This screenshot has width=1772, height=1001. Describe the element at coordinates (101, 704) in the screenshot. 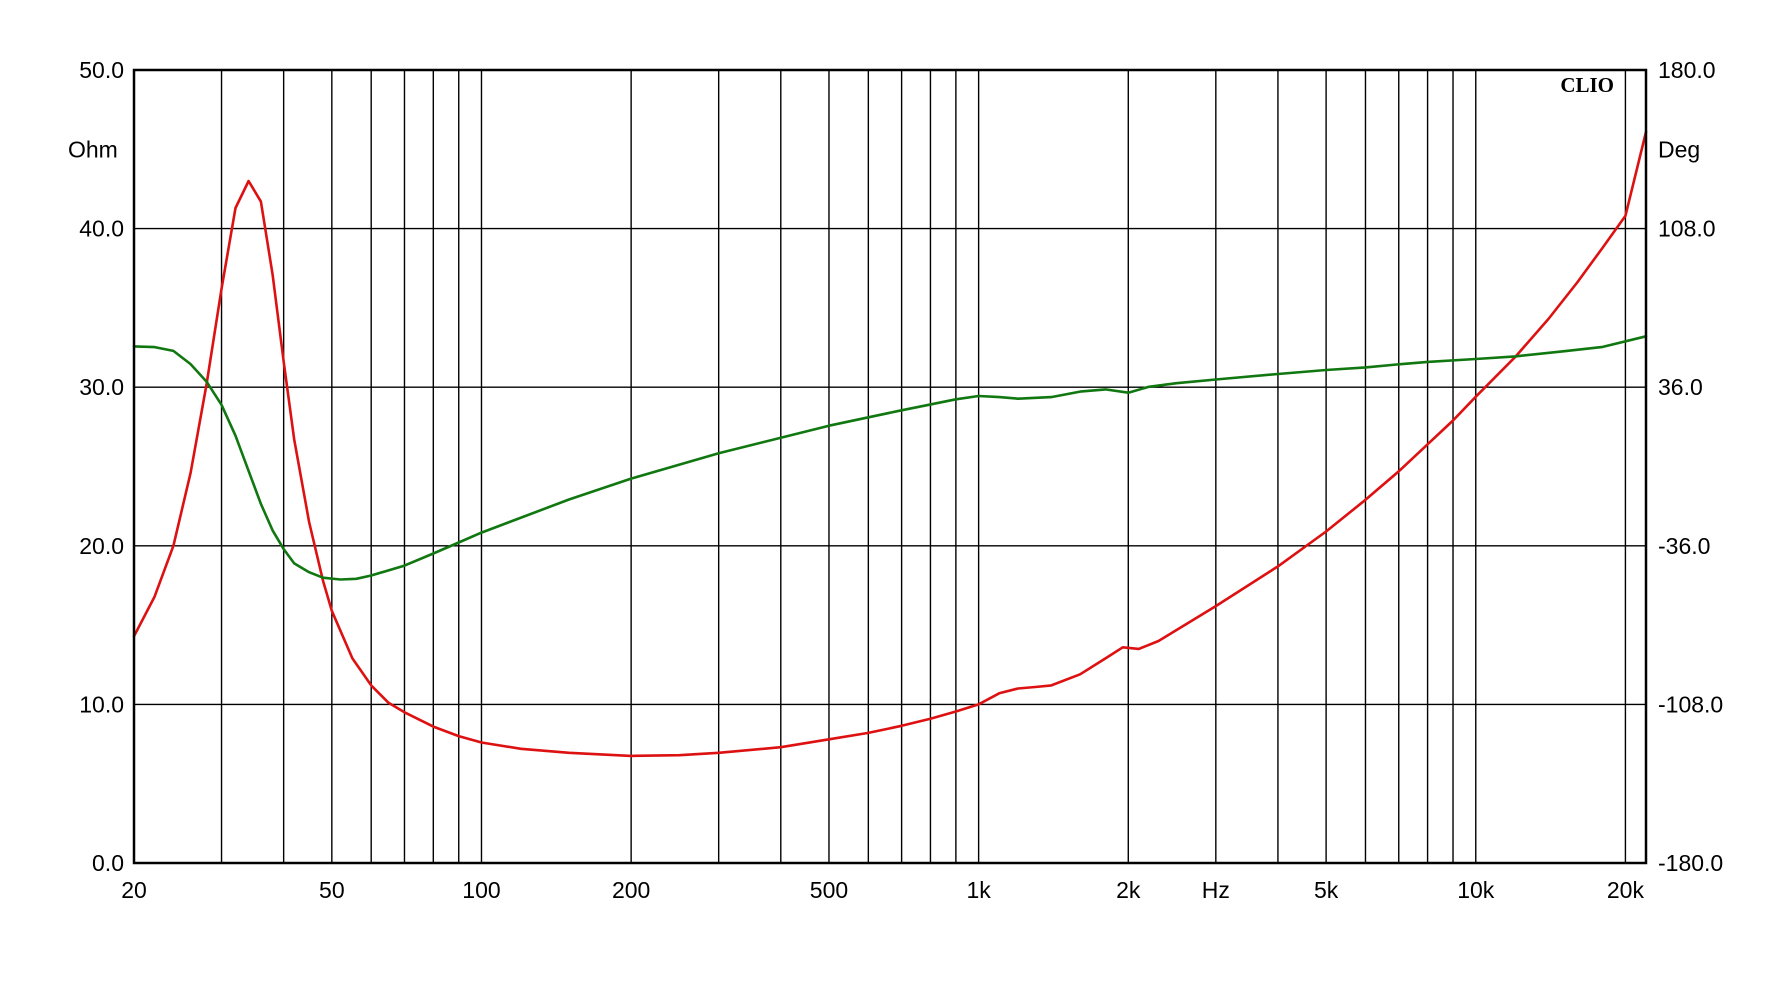

I see `y-left-tick-label: 10.0` at that location.